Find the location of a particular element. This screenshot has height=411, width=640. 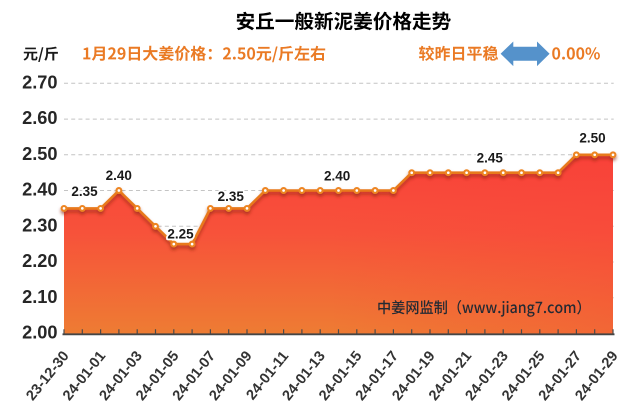

svg-text: 2.10 is located at coordinates (39, 297).